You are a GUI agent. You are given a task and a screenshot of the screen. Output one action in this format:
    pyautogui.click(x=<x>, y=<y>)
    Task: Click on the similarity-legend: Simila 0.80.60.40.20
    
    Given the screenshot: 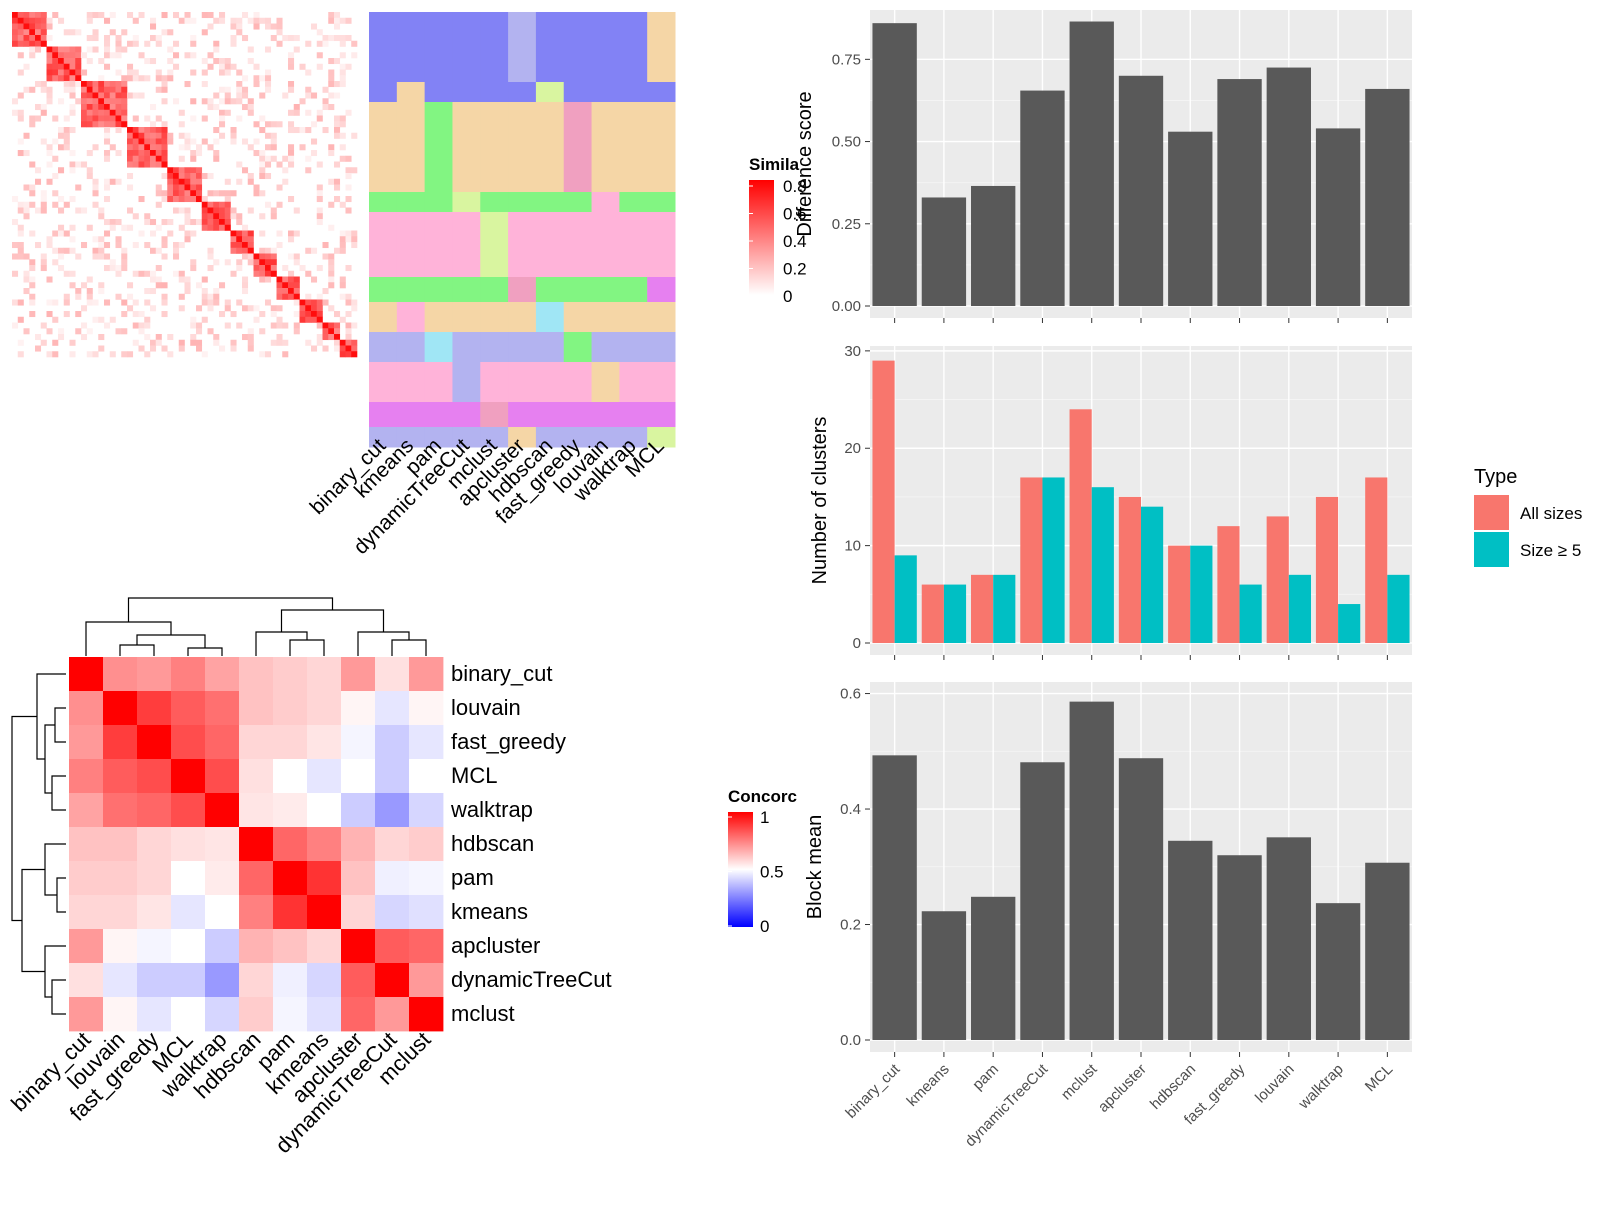 What is the action you would take?
    pyautogui.click(x=778, y=230)
    